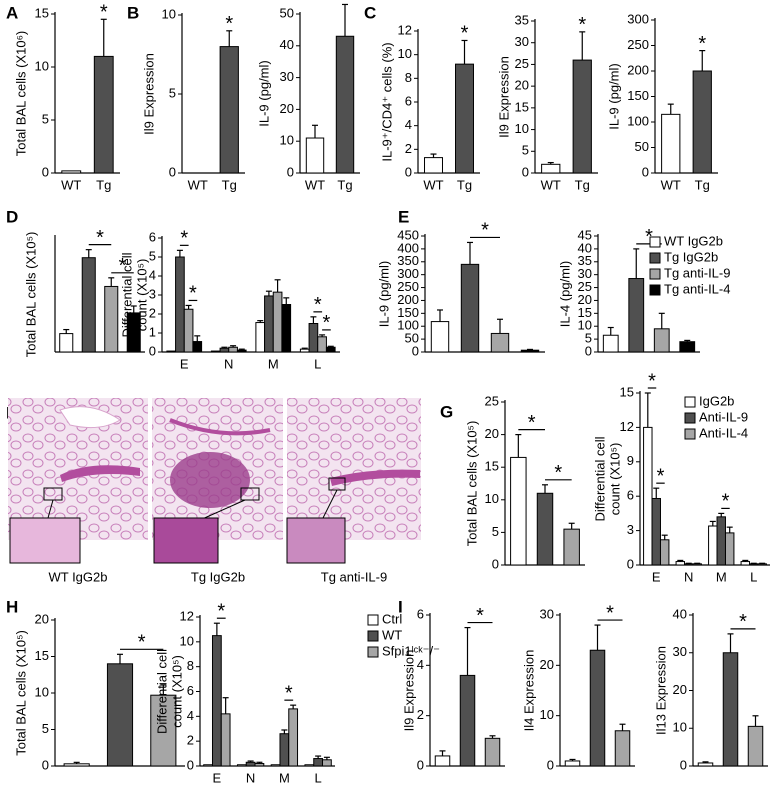  I want to click on y-tick-label: 3, so click(630, 529).